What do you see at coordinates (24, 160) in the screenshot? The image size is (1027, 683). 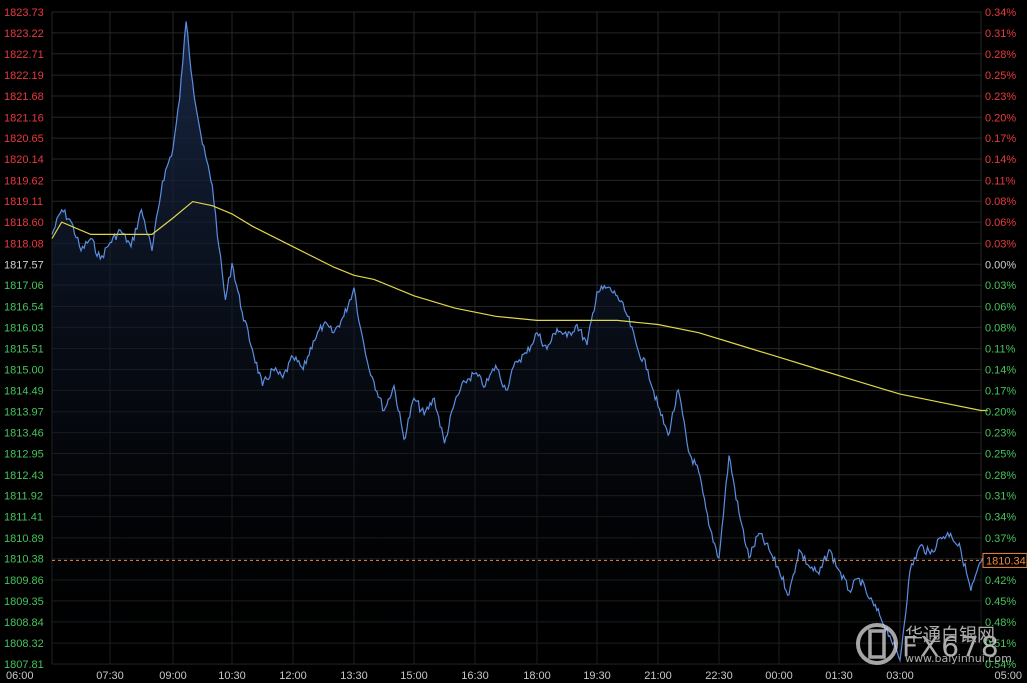 I see `price-tick-label: 1820.14` at bounding box center [24, 160].